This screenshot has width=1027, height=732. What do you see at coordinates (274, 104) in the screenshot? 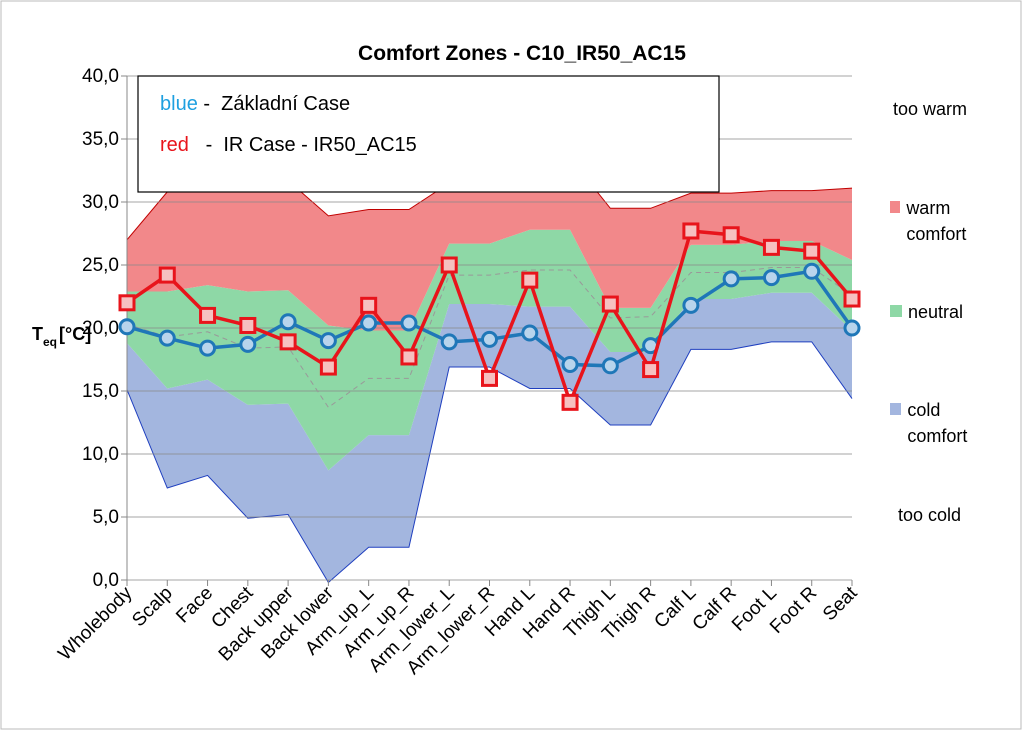
I see `legend-desc: - Základní Case` at bounding box center [274, 104].